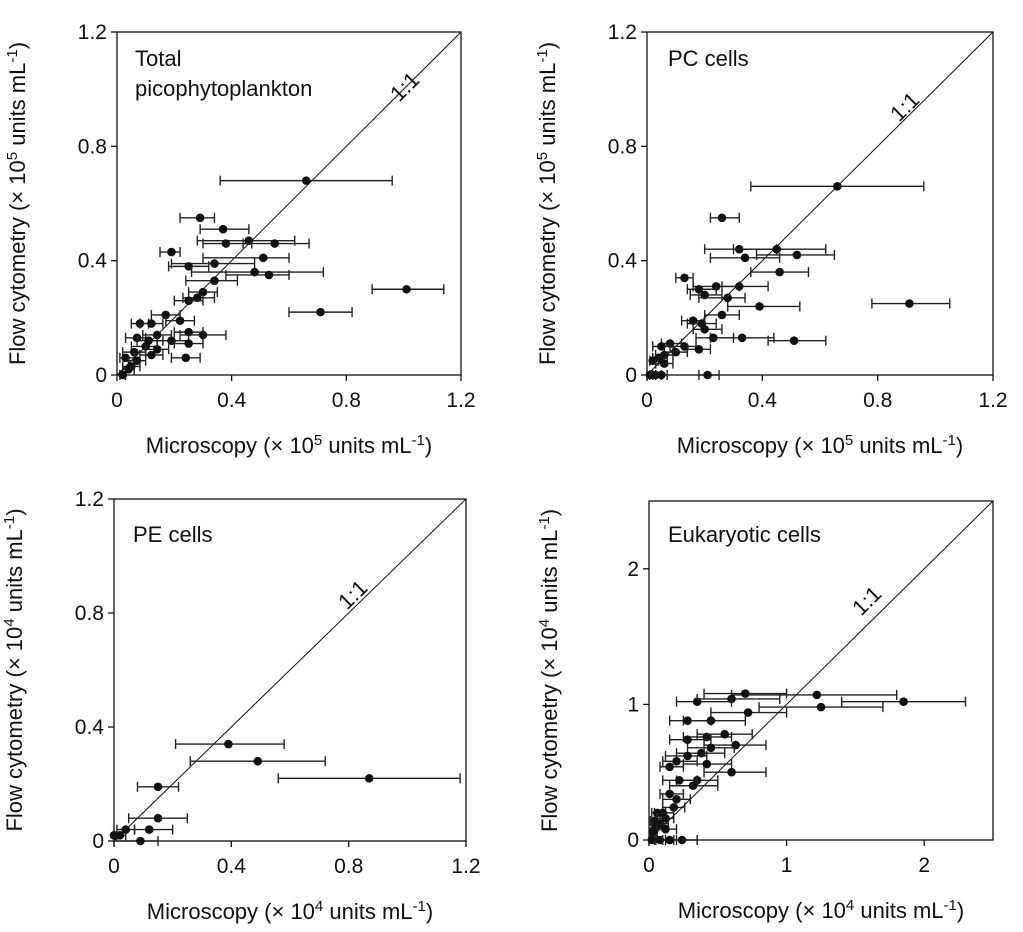 The height and width of the screenshot is (932, 1023). I want to click on y-axis-label: Flow cytometry (× 104 units mL-1), so click(14, 669).